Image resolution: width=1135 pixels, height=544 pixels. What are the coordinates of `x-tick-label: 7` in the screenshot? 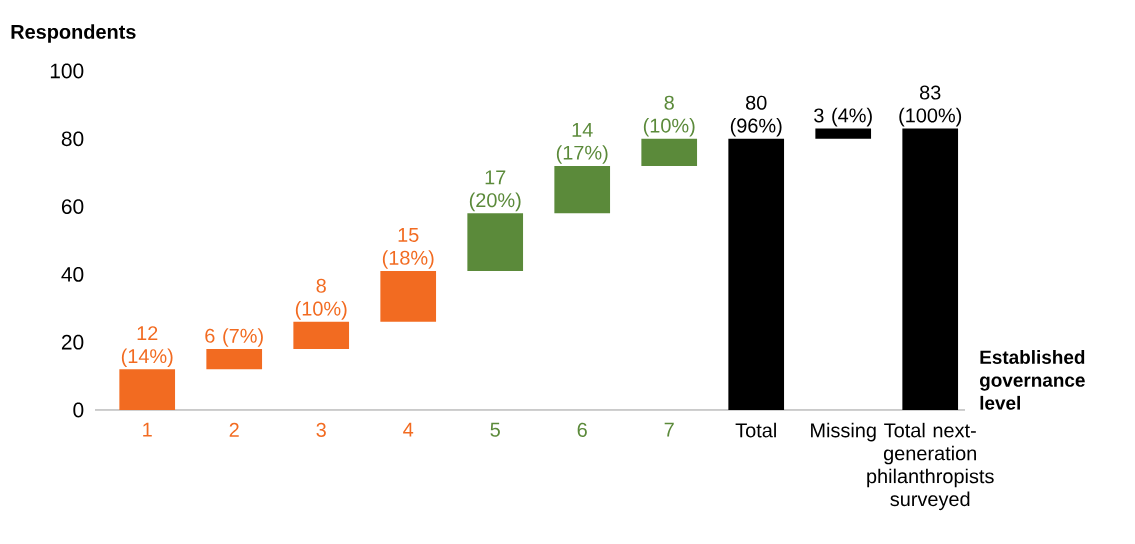 It's located at (669, 429).